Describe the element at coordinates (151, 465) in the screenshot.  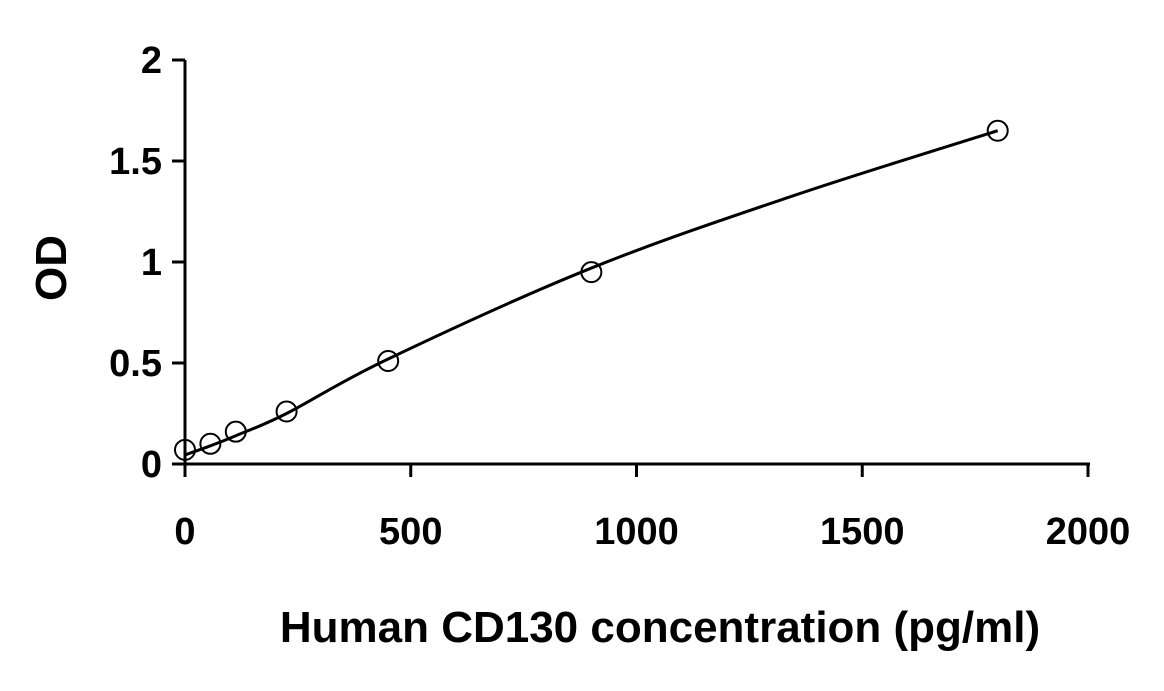
I see `y-tick-label: 0` at that location.